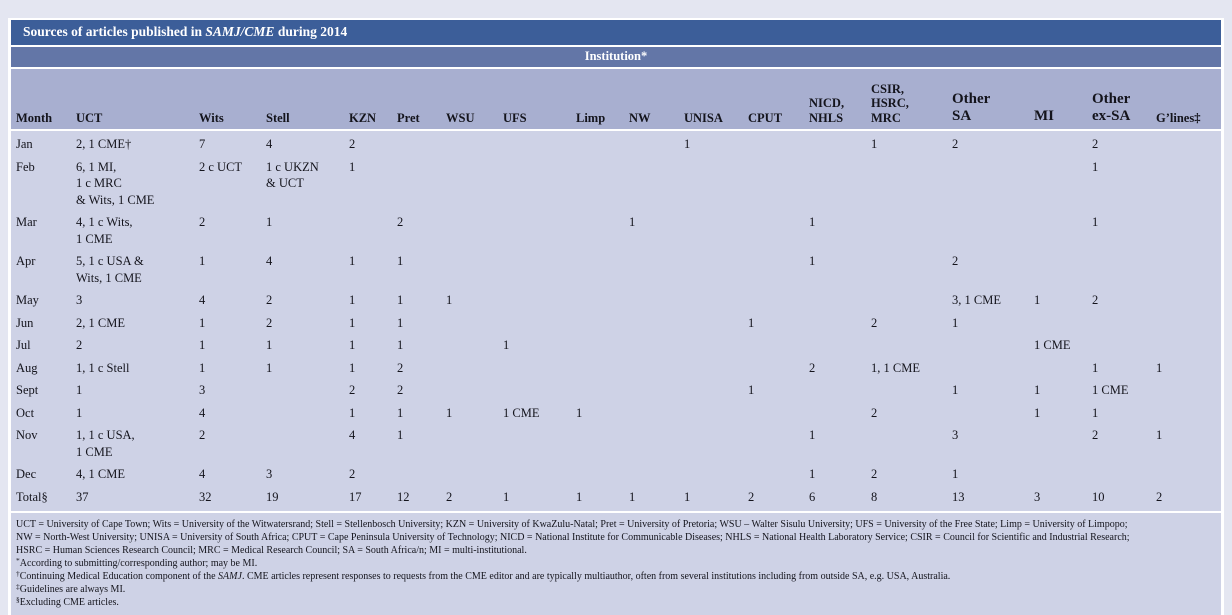 This screenshot has height=615, width=1232. What do you see at coordinates (812, 496) in the screenshot?
I see `count-cell: 6` at bounding box center [812, 496].